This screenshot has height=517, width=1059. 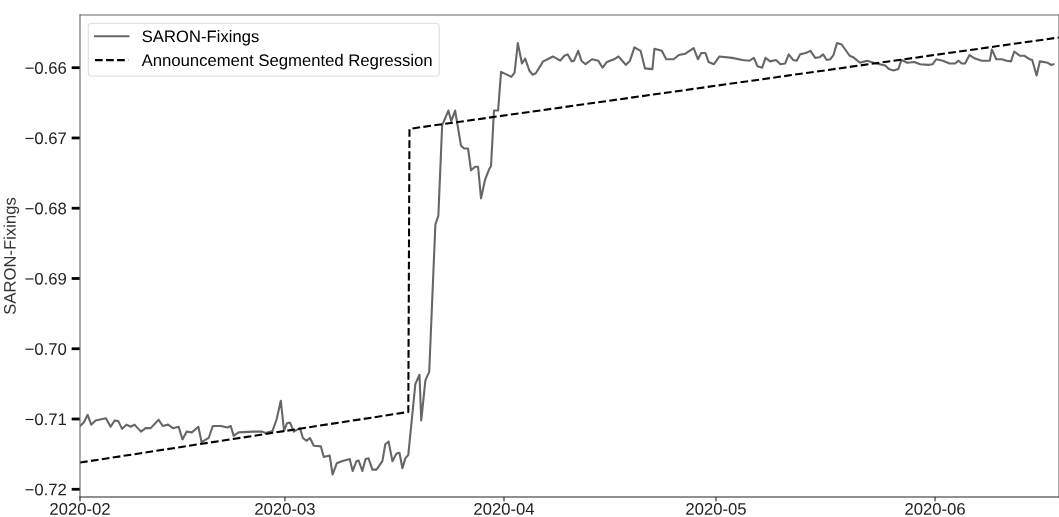 What do you see at coordinates (46, 278) in the screenshot?
I see `y-tick-label: −0.69` at bounding box center [46, 278].